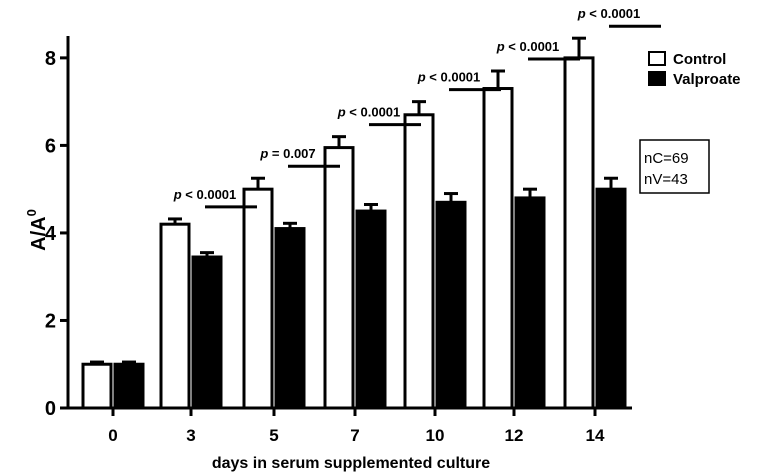 This screenshot has height=472, width=758. Describe the element at coordinates (657, 78) in the screenshot. I see `legend-swatch-valproate` at that location.